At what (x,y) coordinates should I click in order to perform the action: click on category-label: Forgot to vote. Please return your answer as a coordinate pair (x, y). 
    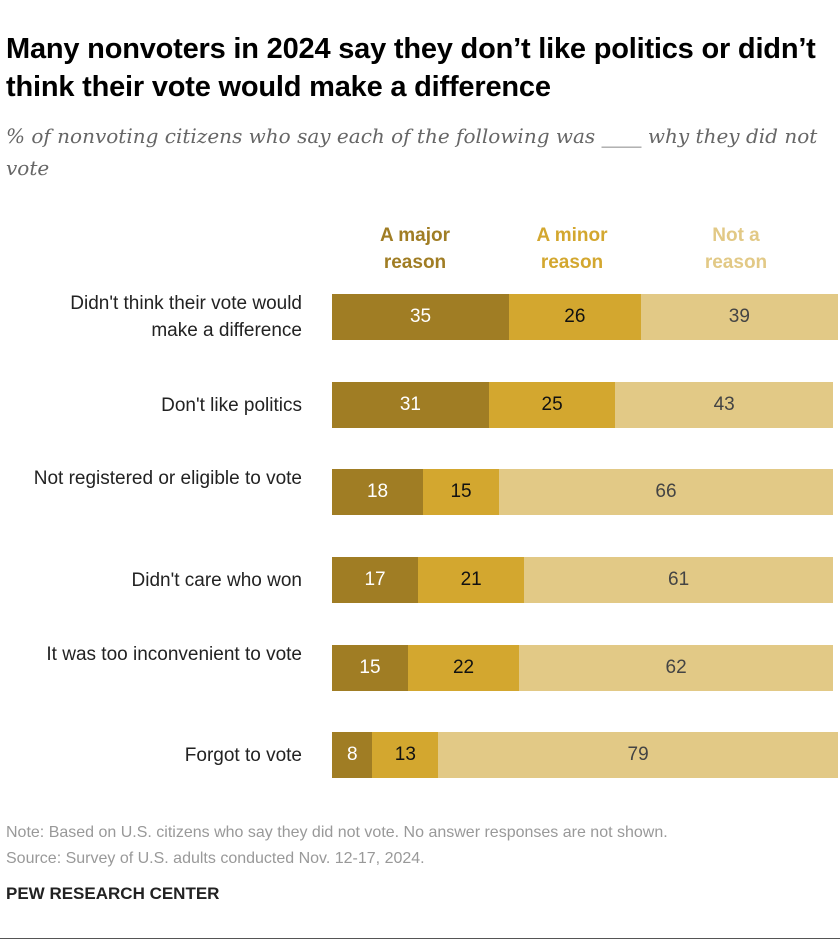
    Looking at the image, I should click on (243, 755).